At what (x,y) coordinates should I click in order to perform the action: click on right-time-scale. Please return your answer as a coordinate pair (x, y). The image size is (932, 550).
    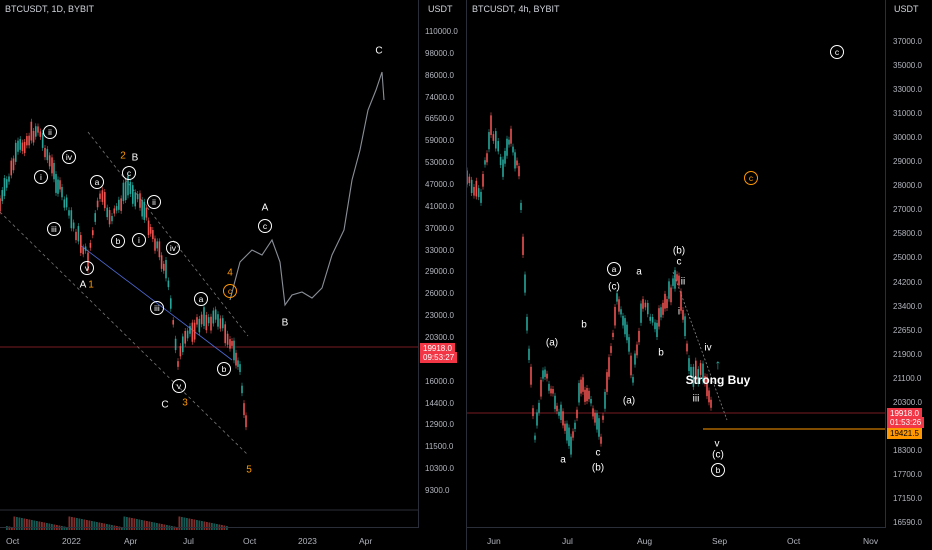
    Looking at the image, I should click on (676, 538).